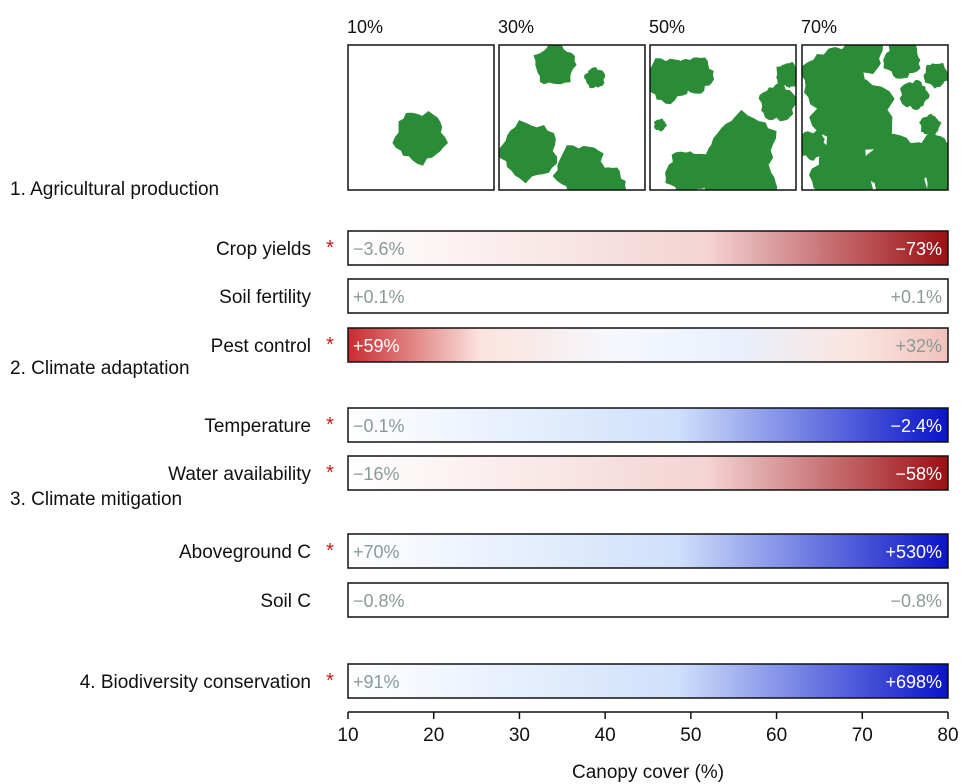 This screenshot has height=784, width=965. Describe the element at coordinates (947, 735) in the screenshot. I see `x-tick-label: 80` at that location.